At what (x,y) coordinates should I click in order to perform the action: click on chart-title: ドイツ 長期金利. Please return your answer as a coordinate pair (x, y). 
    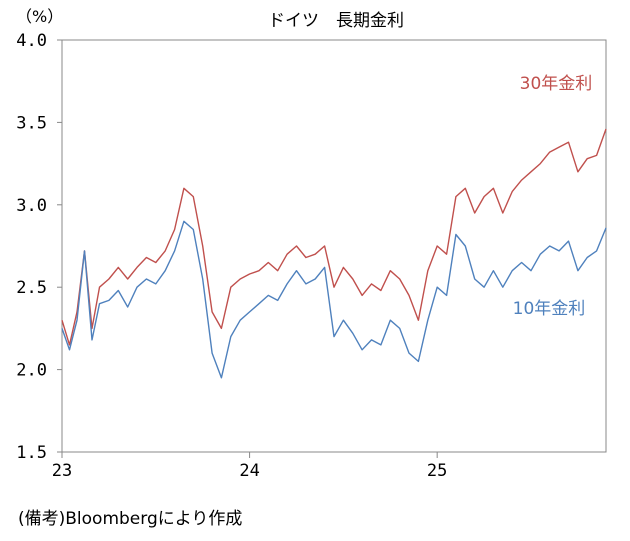
    Looking at the image, I should click on (336, 21).